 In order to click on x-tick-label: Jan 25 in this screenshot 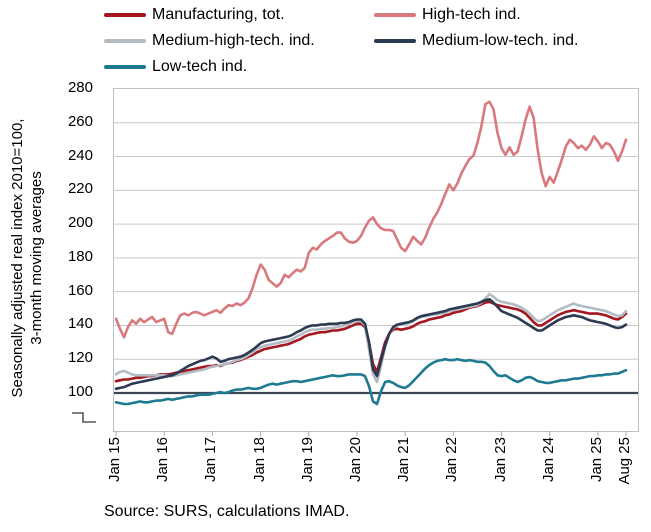, I will do `click(596, 460)`.